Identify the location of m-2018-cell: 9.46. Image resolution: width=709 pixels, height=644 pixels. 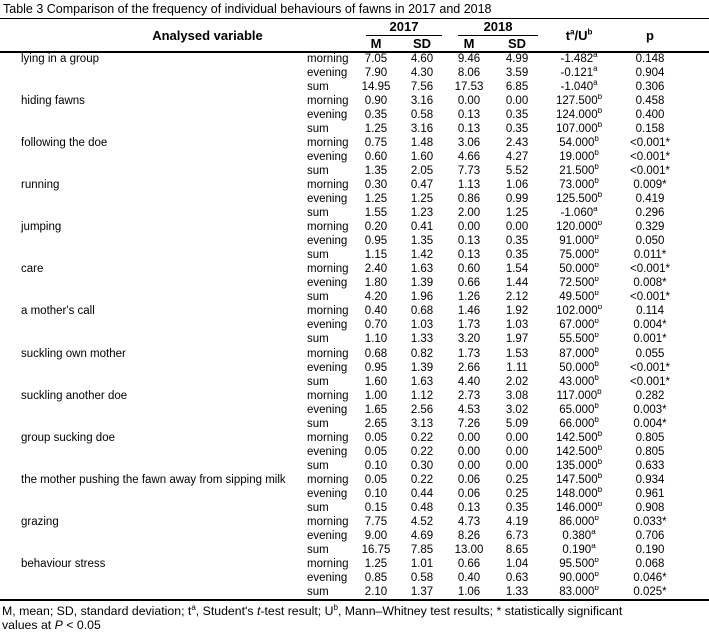
(469, 59).